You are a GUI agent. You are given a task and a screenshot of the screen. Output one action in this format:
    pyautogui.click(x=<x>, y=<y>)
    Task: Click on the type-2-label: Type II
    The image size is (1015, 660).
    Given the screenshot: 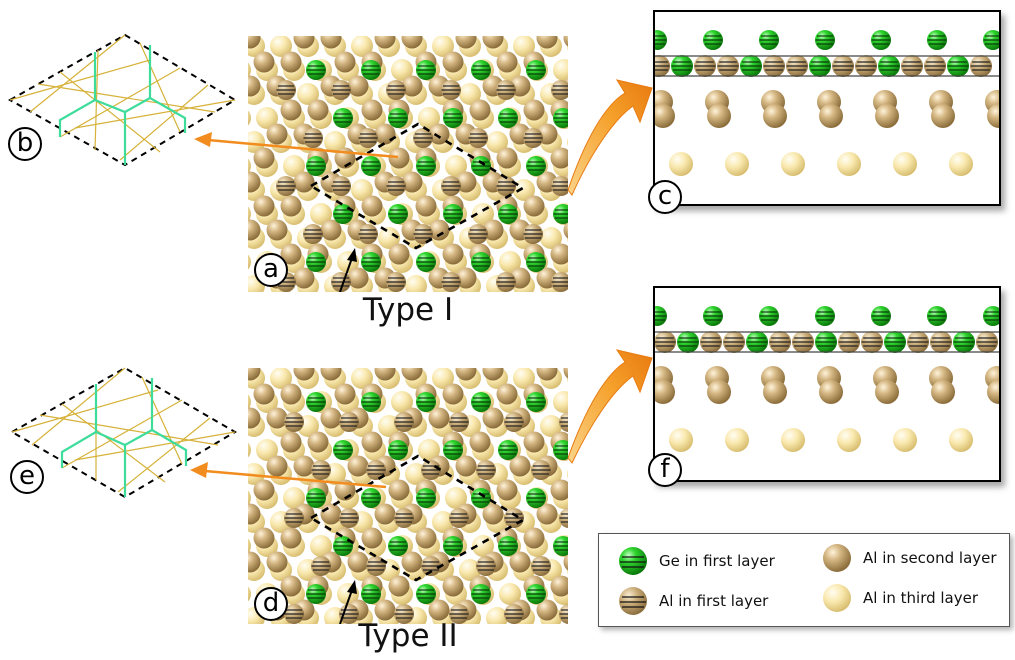 What is the action you would take?
    pyautogui.click(x=408, y=636)
    